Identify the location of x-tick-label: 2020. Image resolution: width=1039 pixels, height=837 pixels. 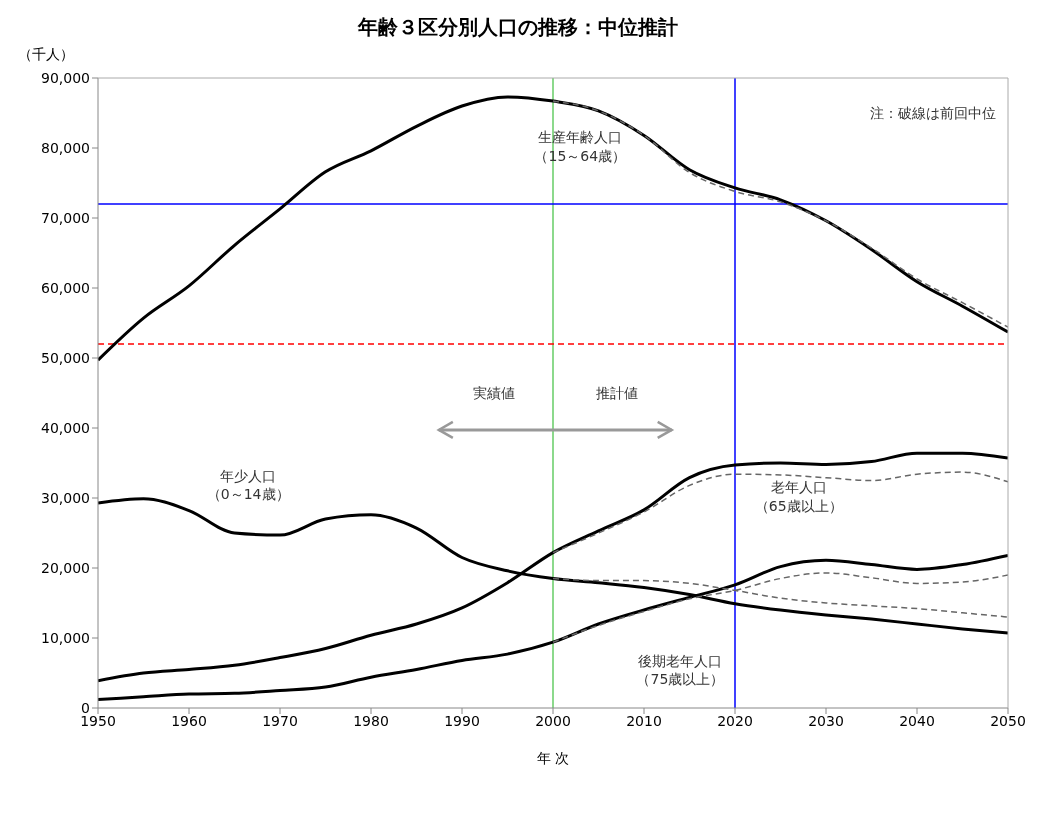
(735, 720).